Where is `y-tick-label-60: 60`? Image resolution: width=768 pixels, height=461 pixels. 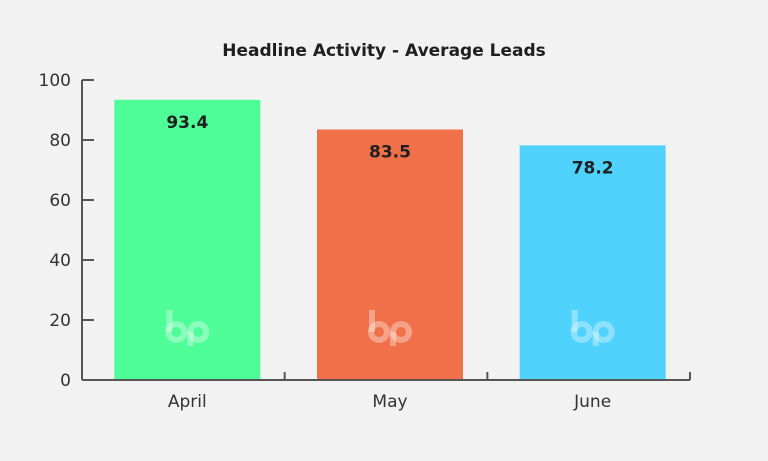
y-tick-label-60: 60 is located at coordinates (60, 201).